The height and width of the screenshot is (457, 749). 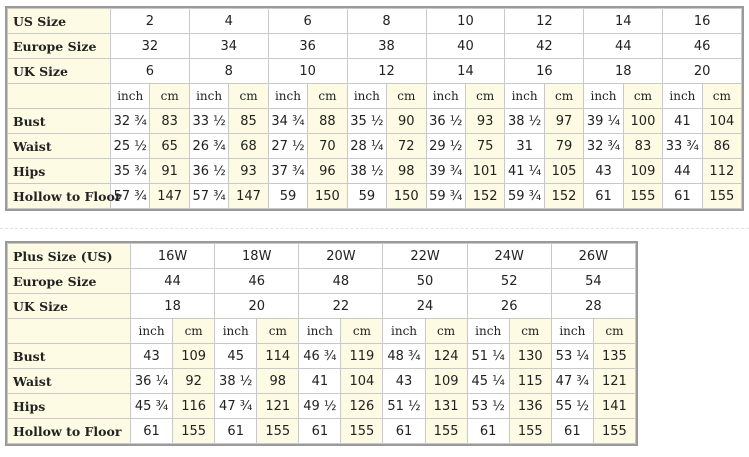 I want to click on inch-cell: 41, so click(x=320, y=381).